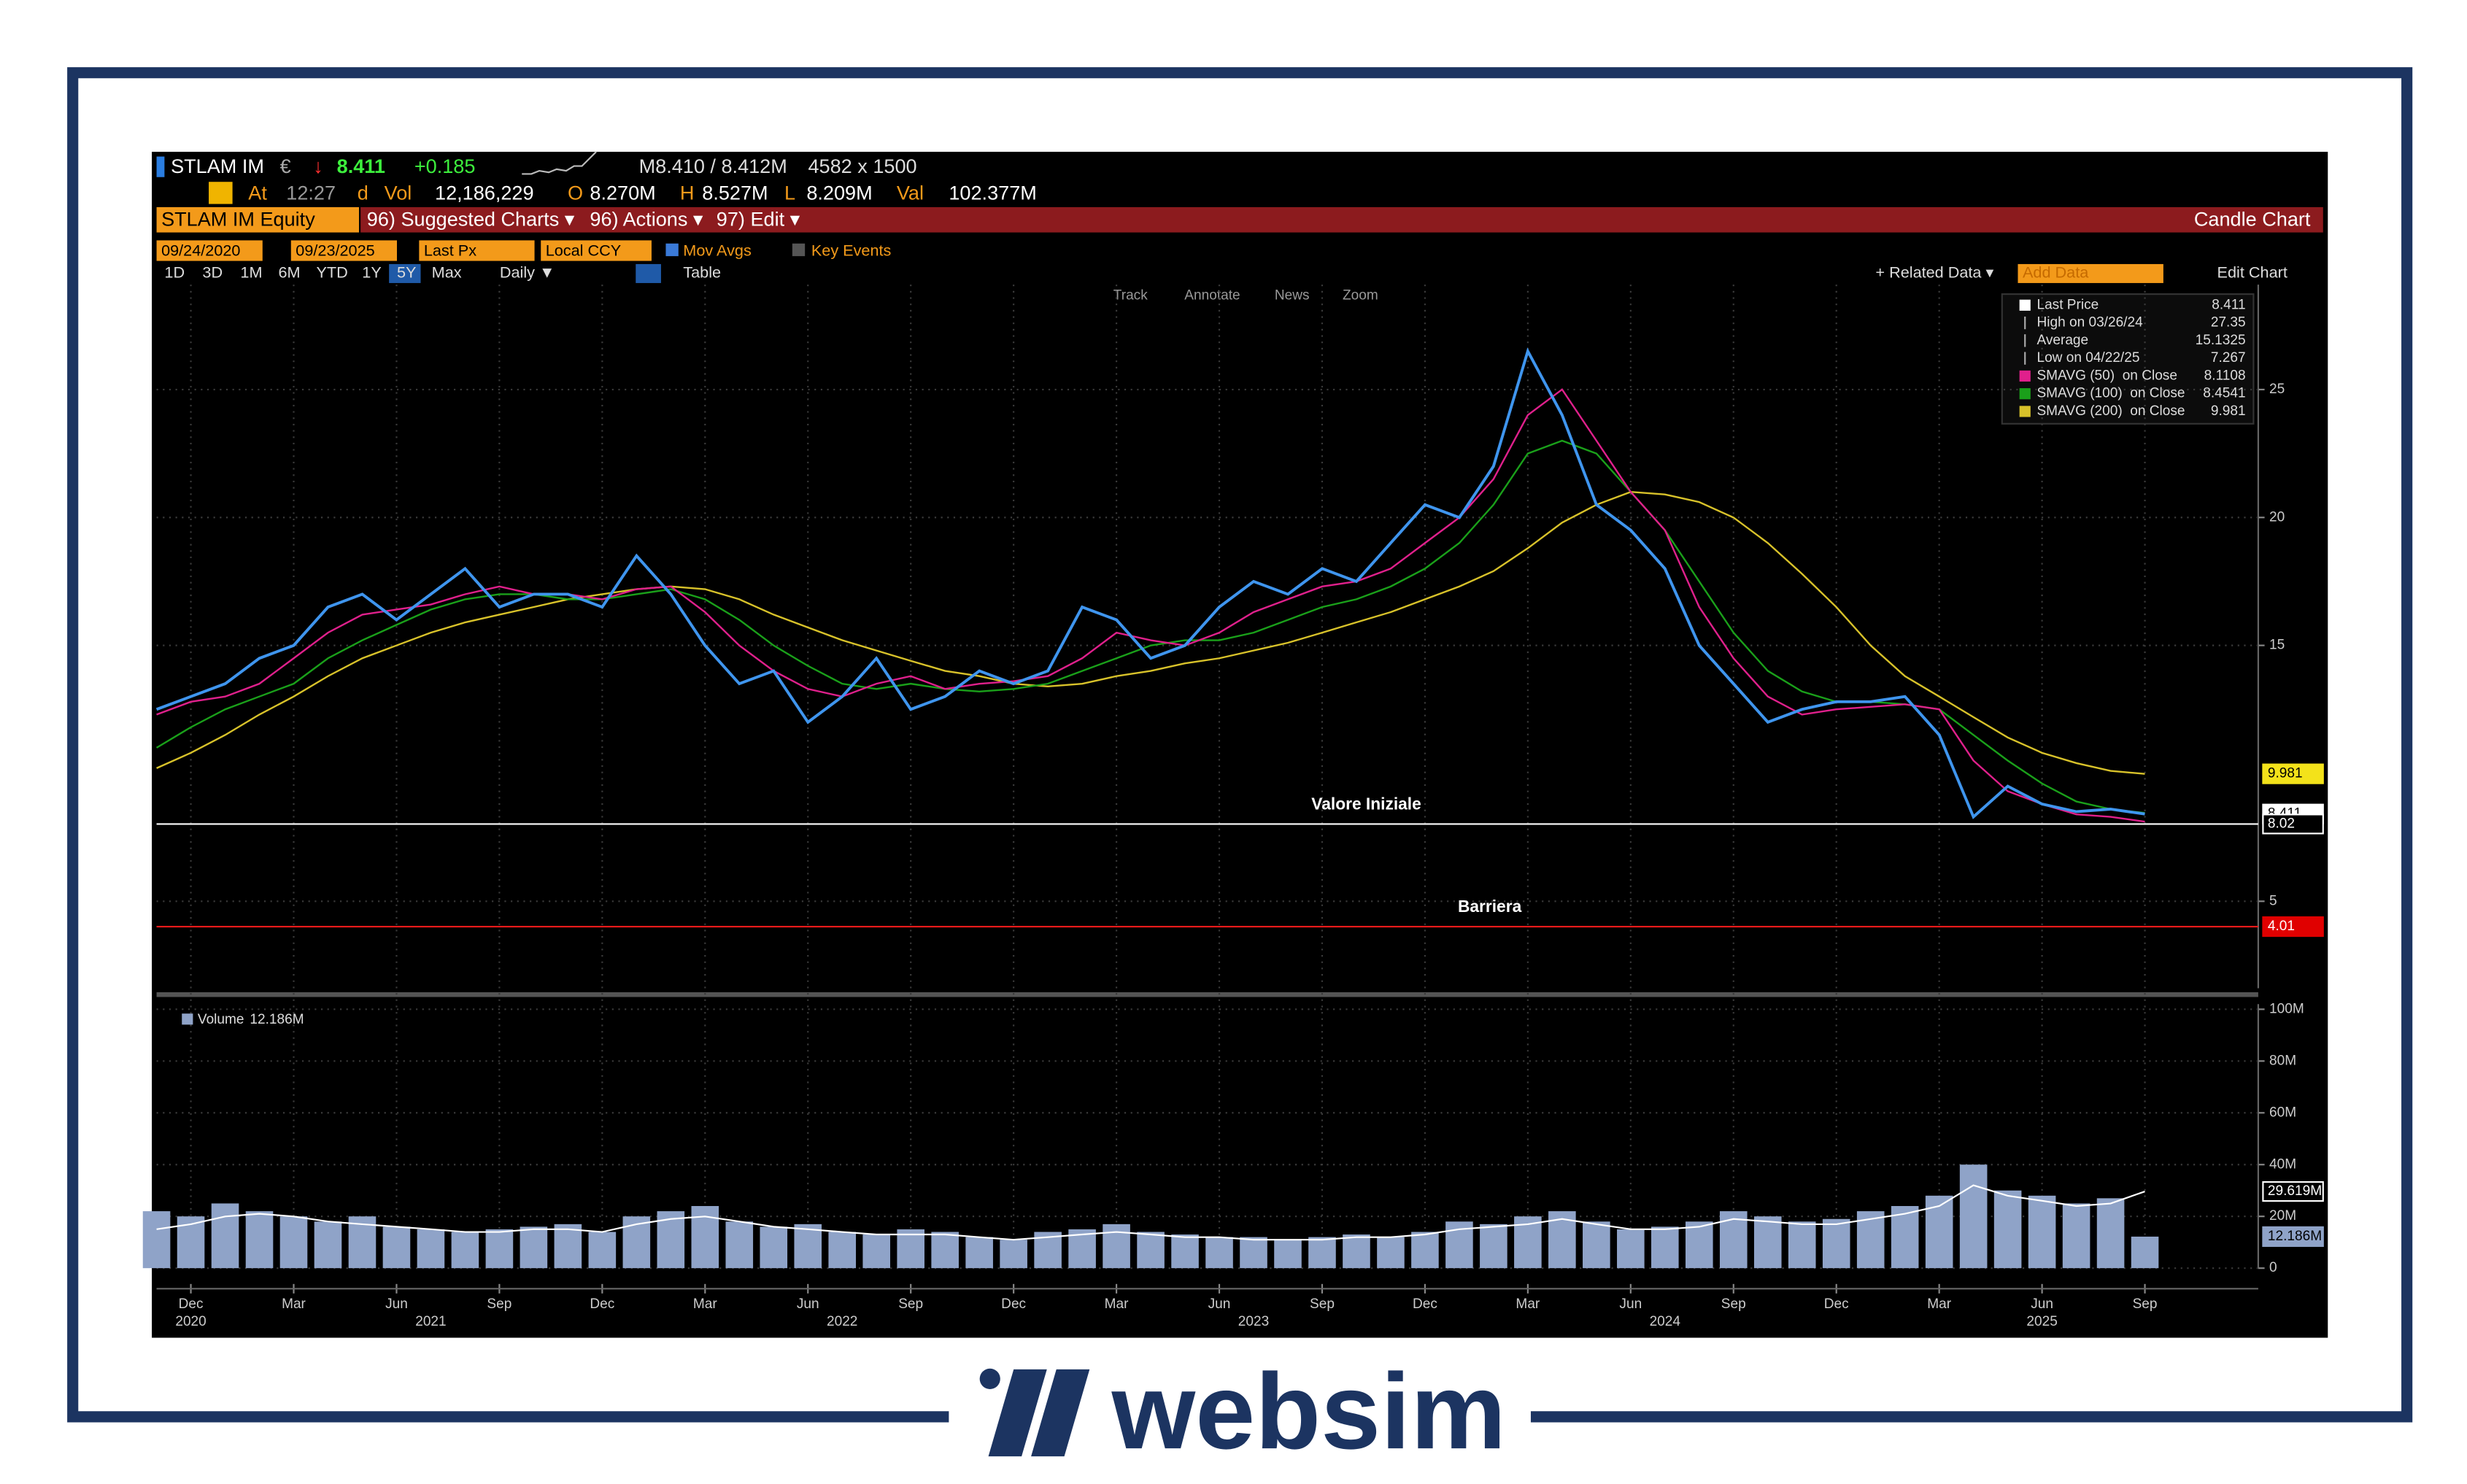 The height and width of the screenshot is (1484, 2467). I want to click on edit-chart: Edit Chart, so click(2252, 272).